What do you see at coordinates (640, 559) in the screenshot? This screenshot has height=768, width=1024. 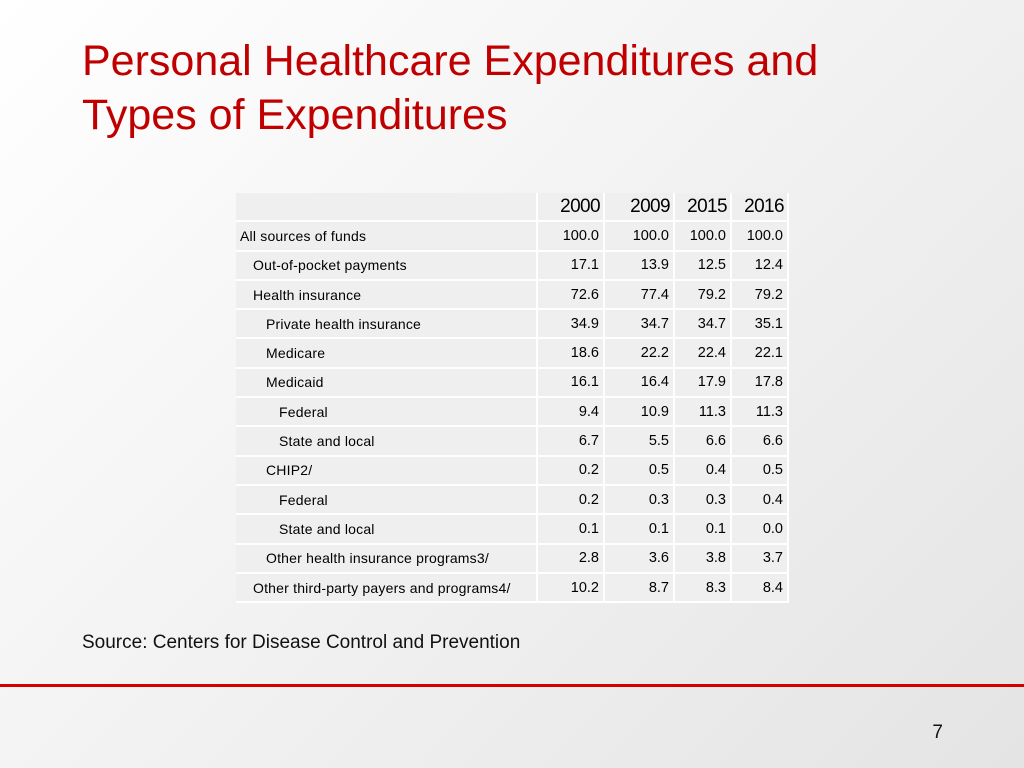 I see `cell-2009: 3.6` at bounding box center [640, 559].